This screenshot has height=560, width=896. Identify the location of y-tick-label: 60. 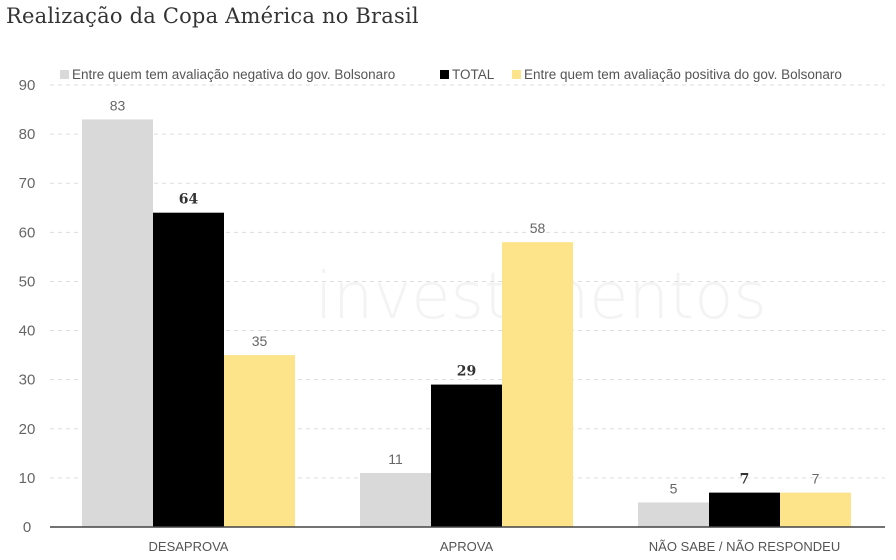
(27, 232).